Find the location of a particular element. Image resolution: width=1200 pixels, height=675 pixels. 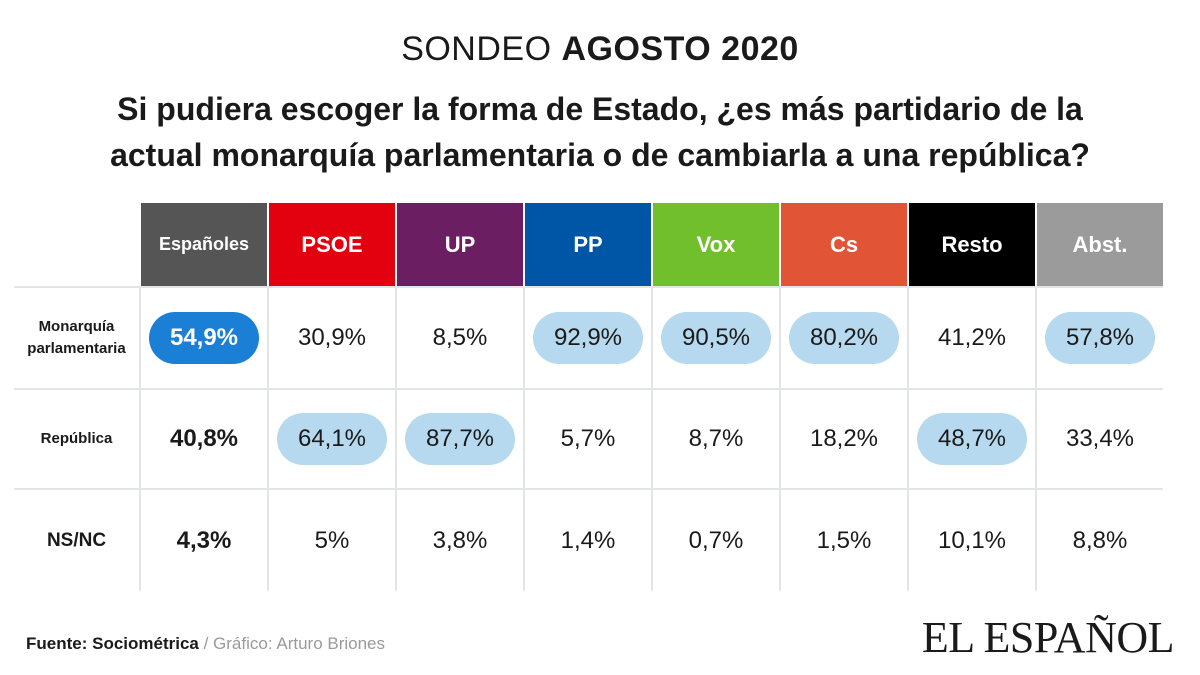

cell-value: 8,8% is located at coordinates (1100, 540).